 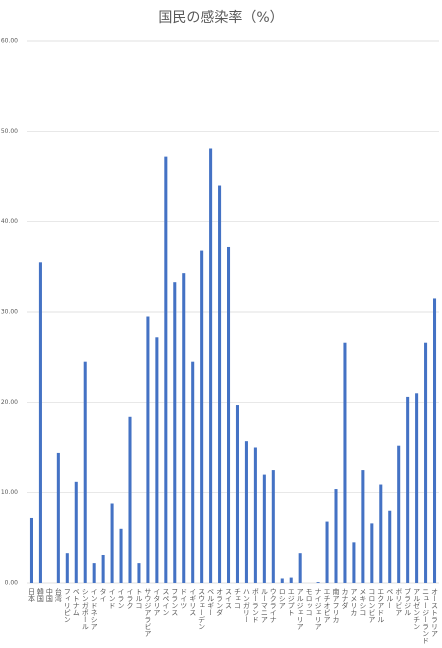 What do you see at coordinates (237, 598) in the screenshot?
I see `x-tick-label: チェコ` at bounding box center [237, 598].